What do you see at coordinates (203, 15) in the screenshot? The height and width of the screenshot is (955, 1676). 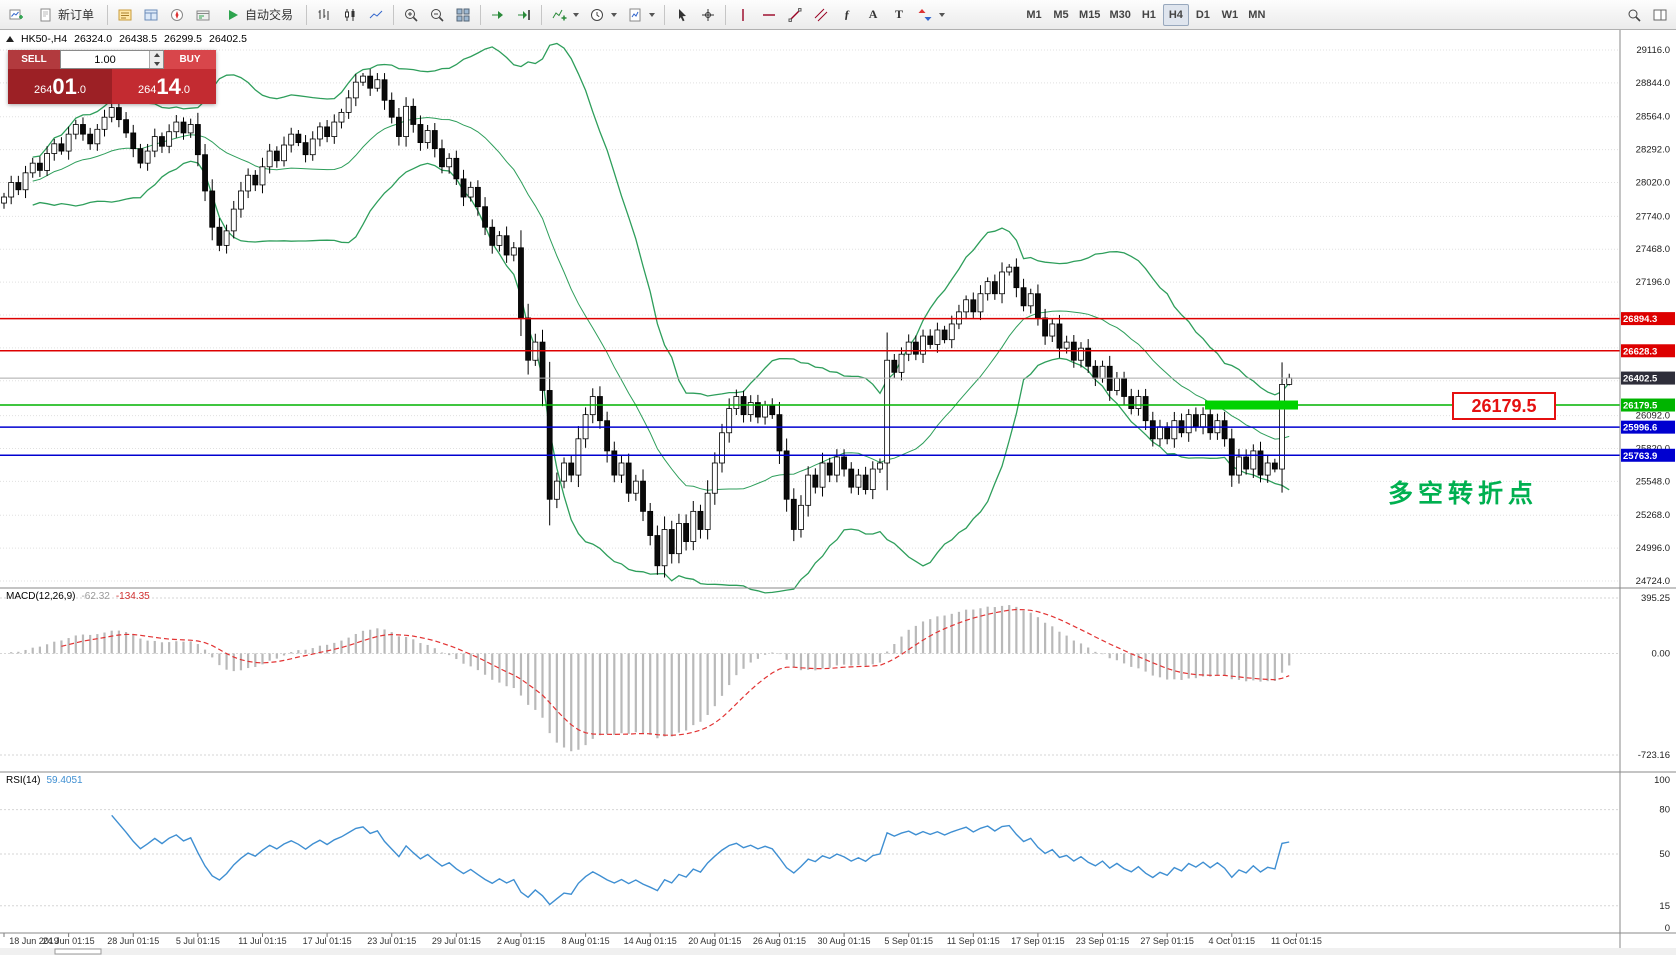 I see `terminal-button` at bounding box center [203, 15].